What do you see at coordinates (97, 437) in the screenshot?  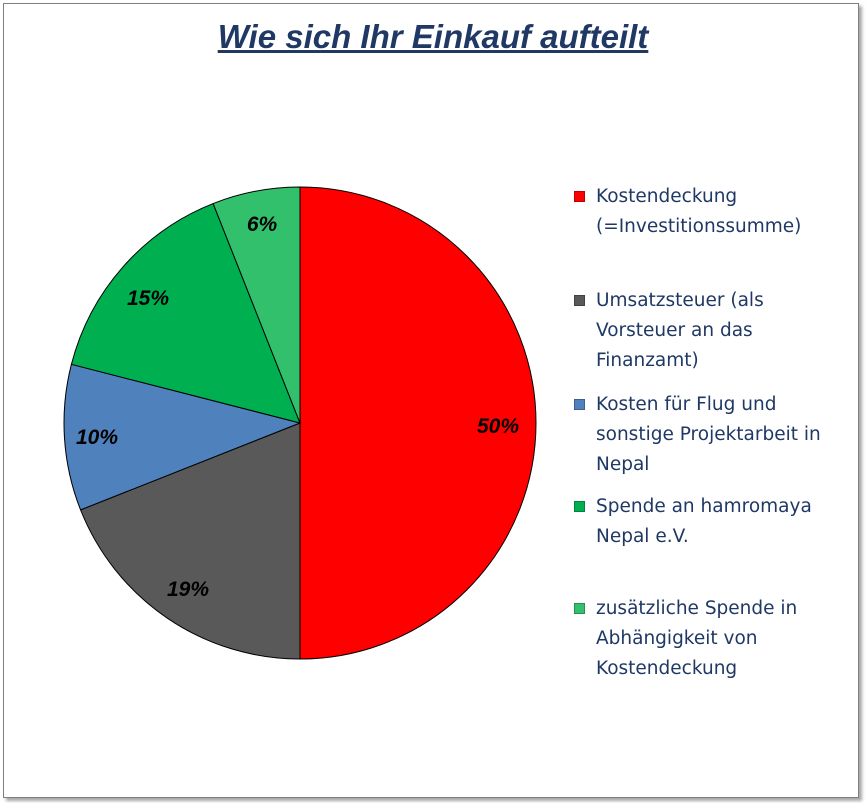 I see `slice-data-label-2: 10%` at bounding box center [97, 437].